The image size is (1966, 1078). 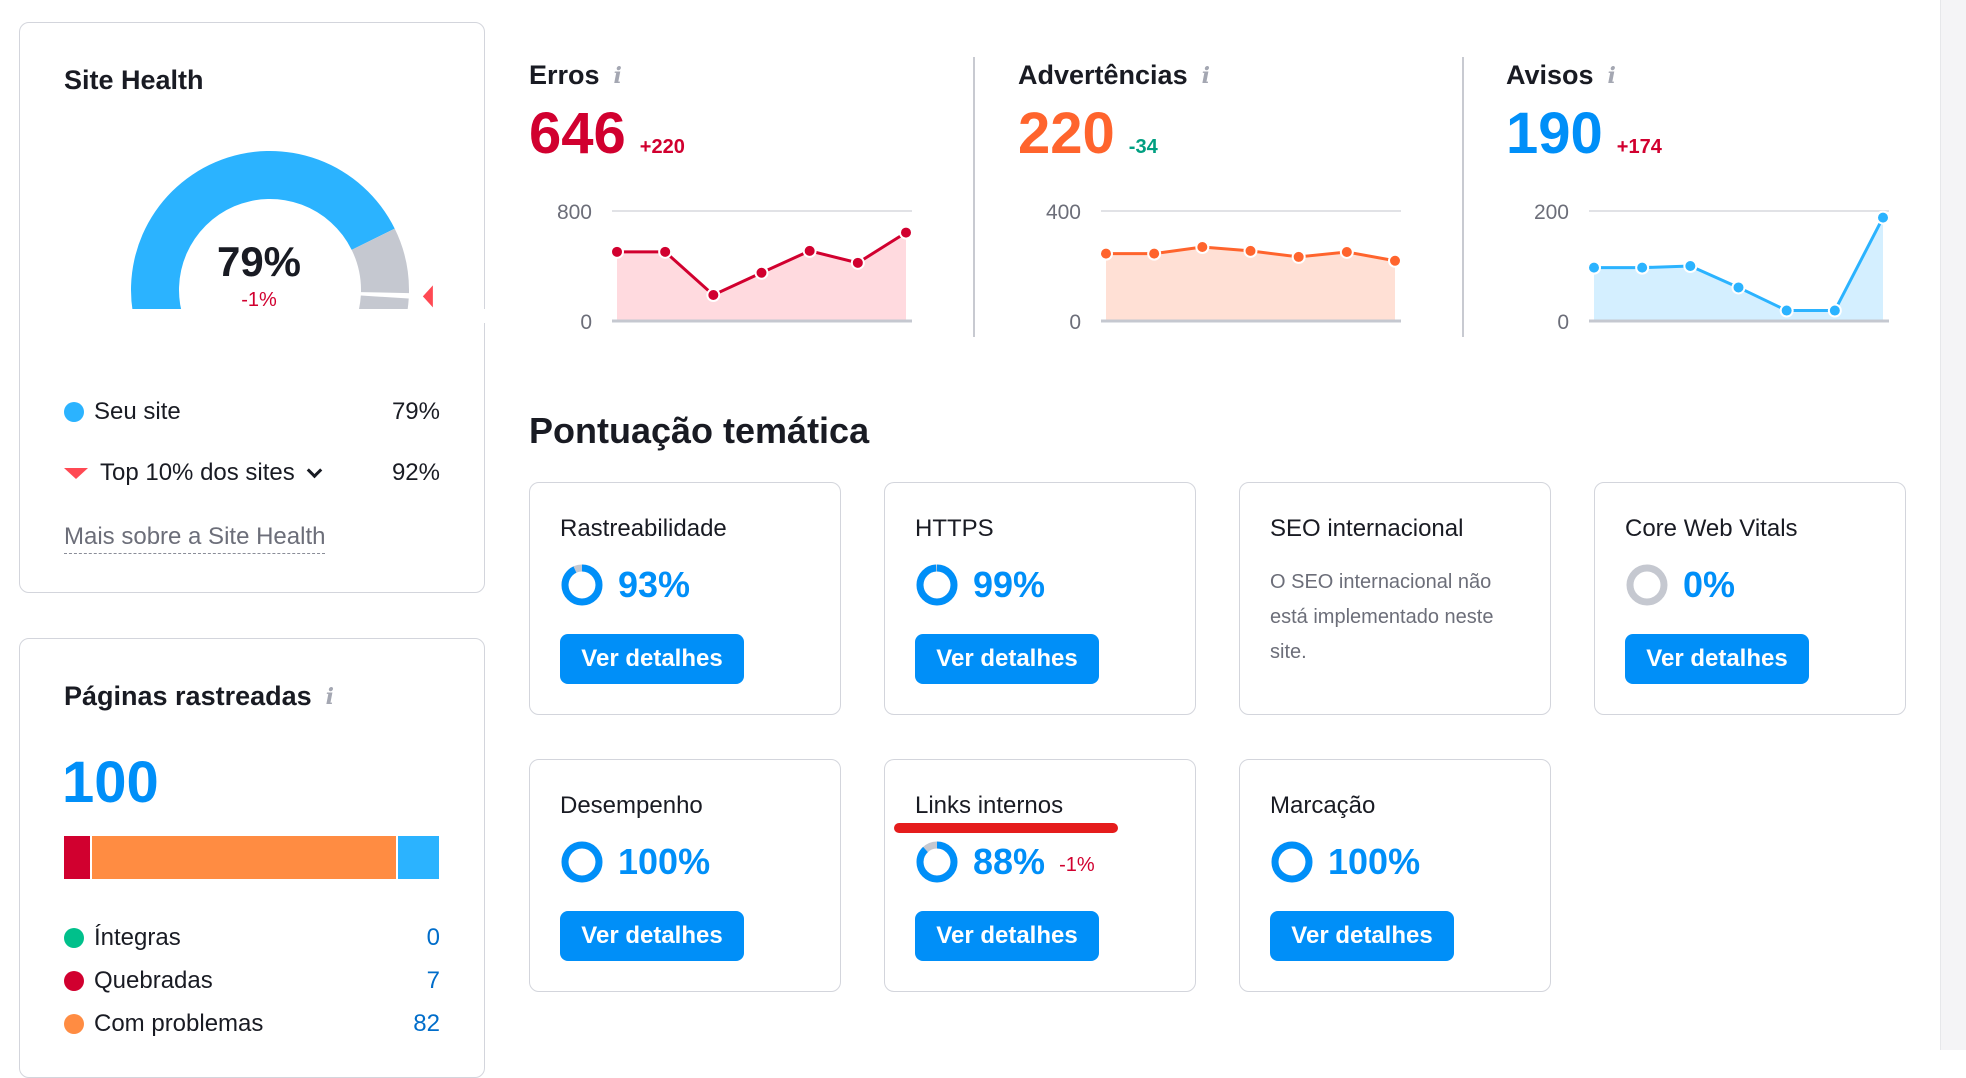 I want to click on chevron-down-icon, so click(x=314, y=470).